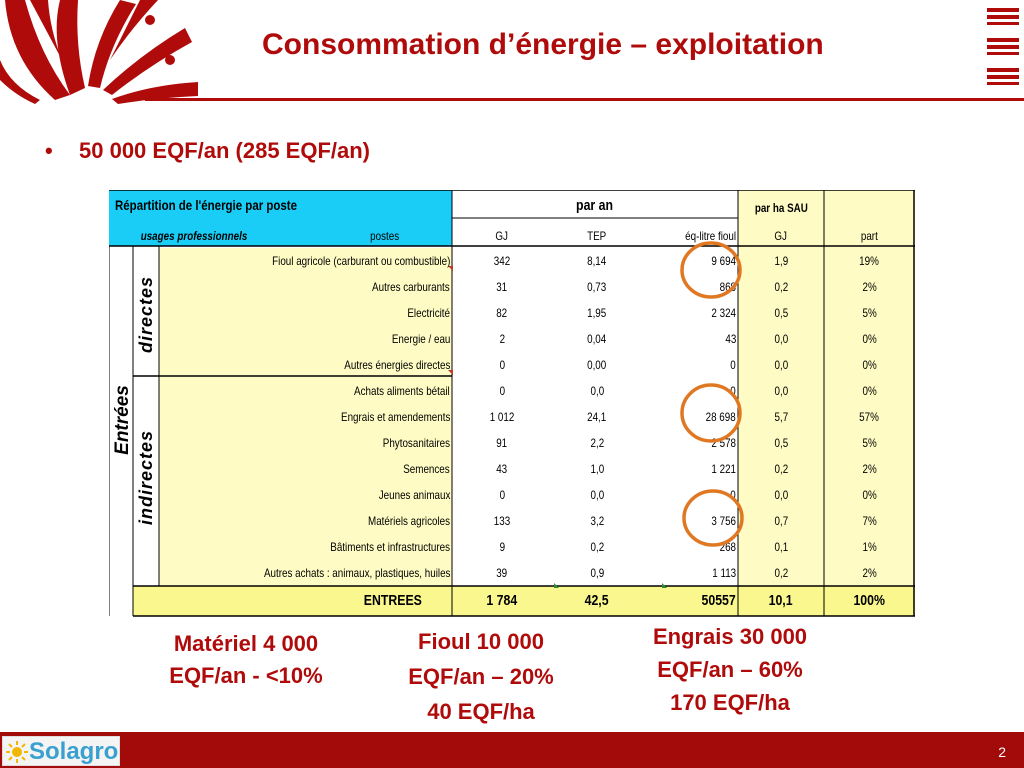  Describe the element at coordinates (411, 287) in the screenshot. I see `row-label: Autres carburants` at that location.